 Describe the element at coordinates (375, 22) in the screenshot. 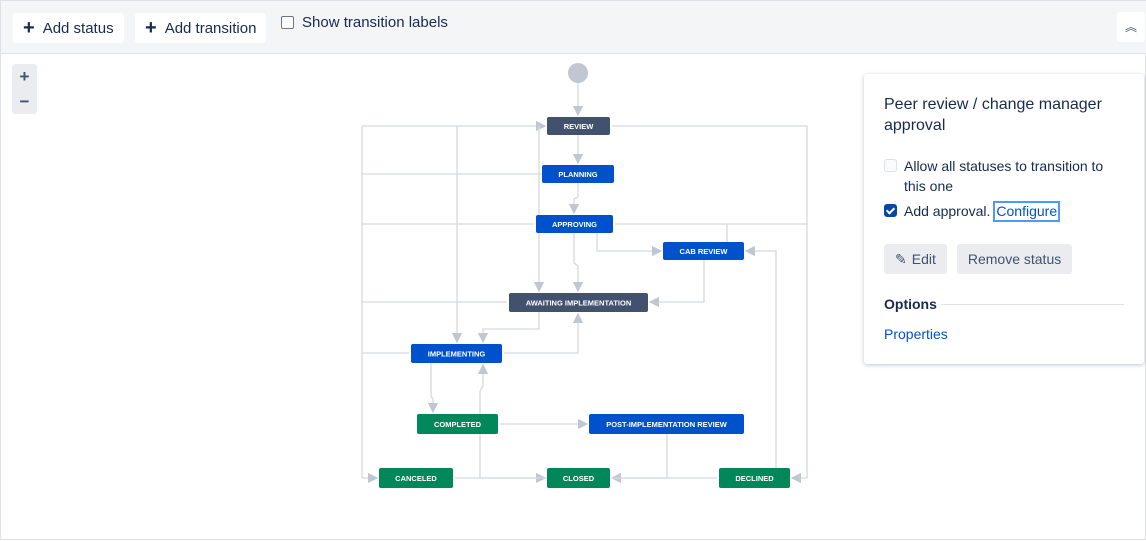

I see `show-labels-text: Show transition labels` at that location.